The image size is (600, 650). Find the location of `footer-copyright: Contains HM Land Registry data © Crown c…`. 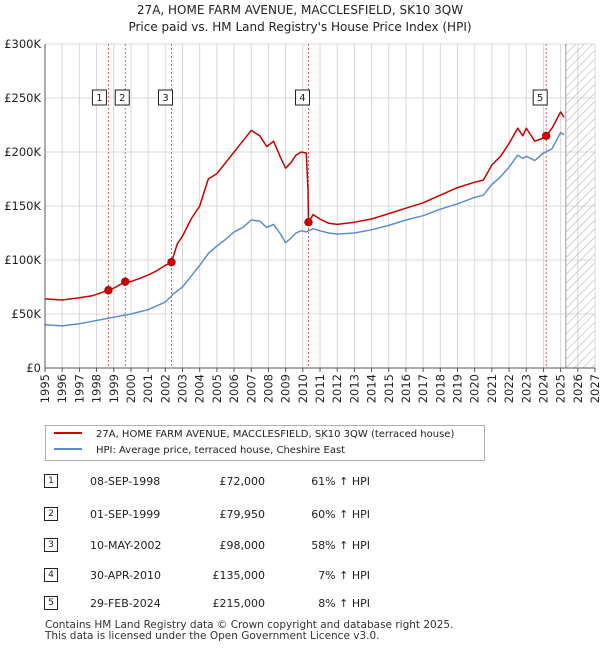

footer-copyright: Contains HM Land Registry data © Crown c… is located at coordinates (249, 625).